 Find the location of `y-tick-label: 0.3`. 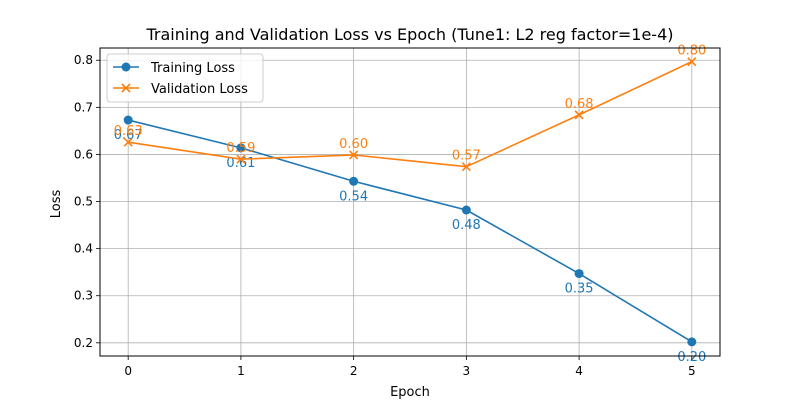

y-tick-label: 0.3 is located at coordinates (83, 296).